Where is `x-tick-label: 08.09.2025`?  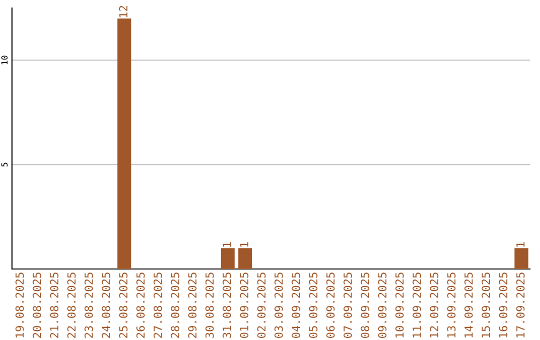 x-tick-label: 08.09.2025 is located at coordinates (365, 305).